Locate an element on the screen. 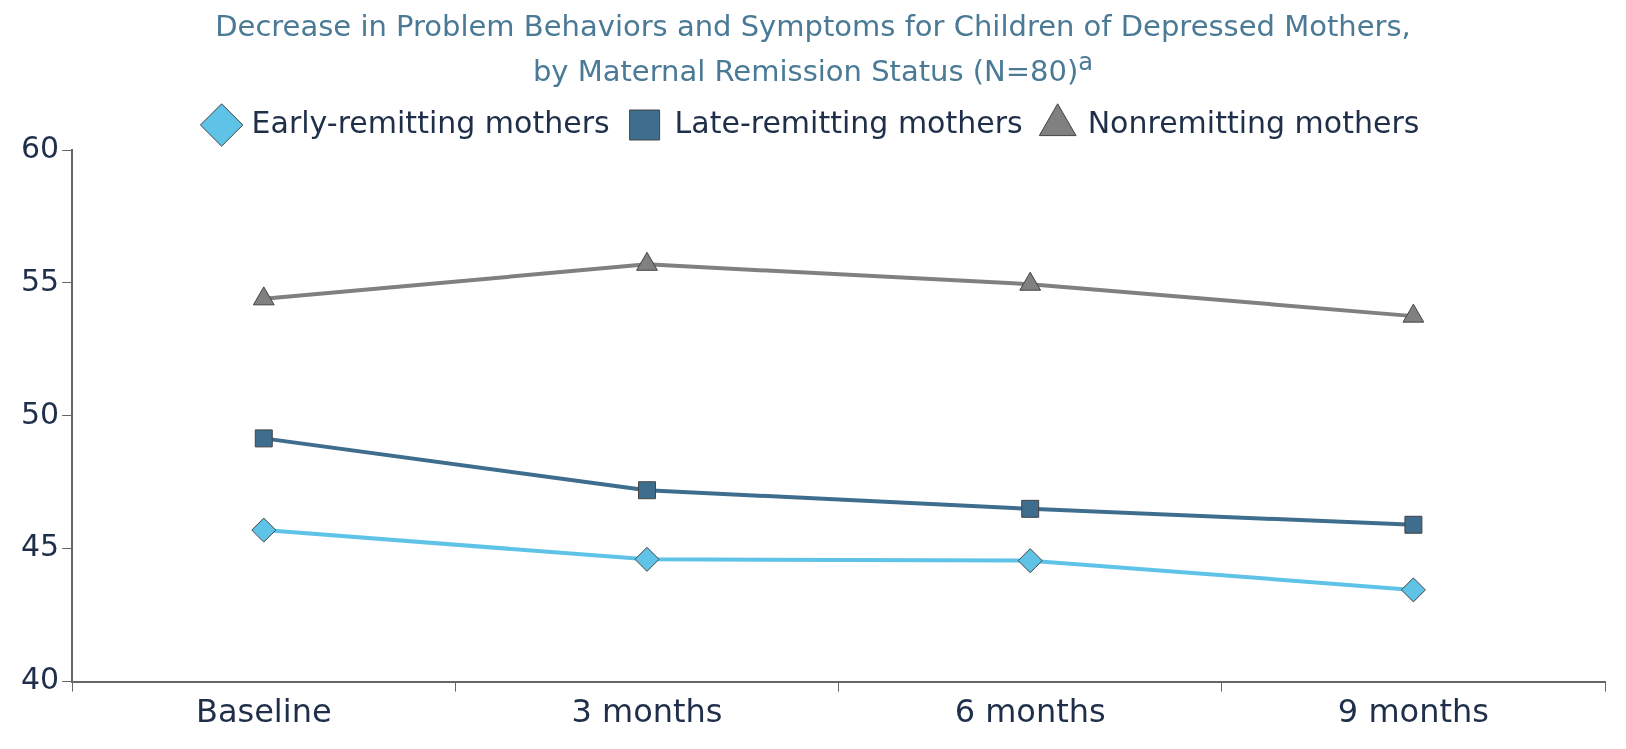 The width and height of the screenshot is (1626, 749). y-tick-label: 50 is located at coordinates (40, 413).